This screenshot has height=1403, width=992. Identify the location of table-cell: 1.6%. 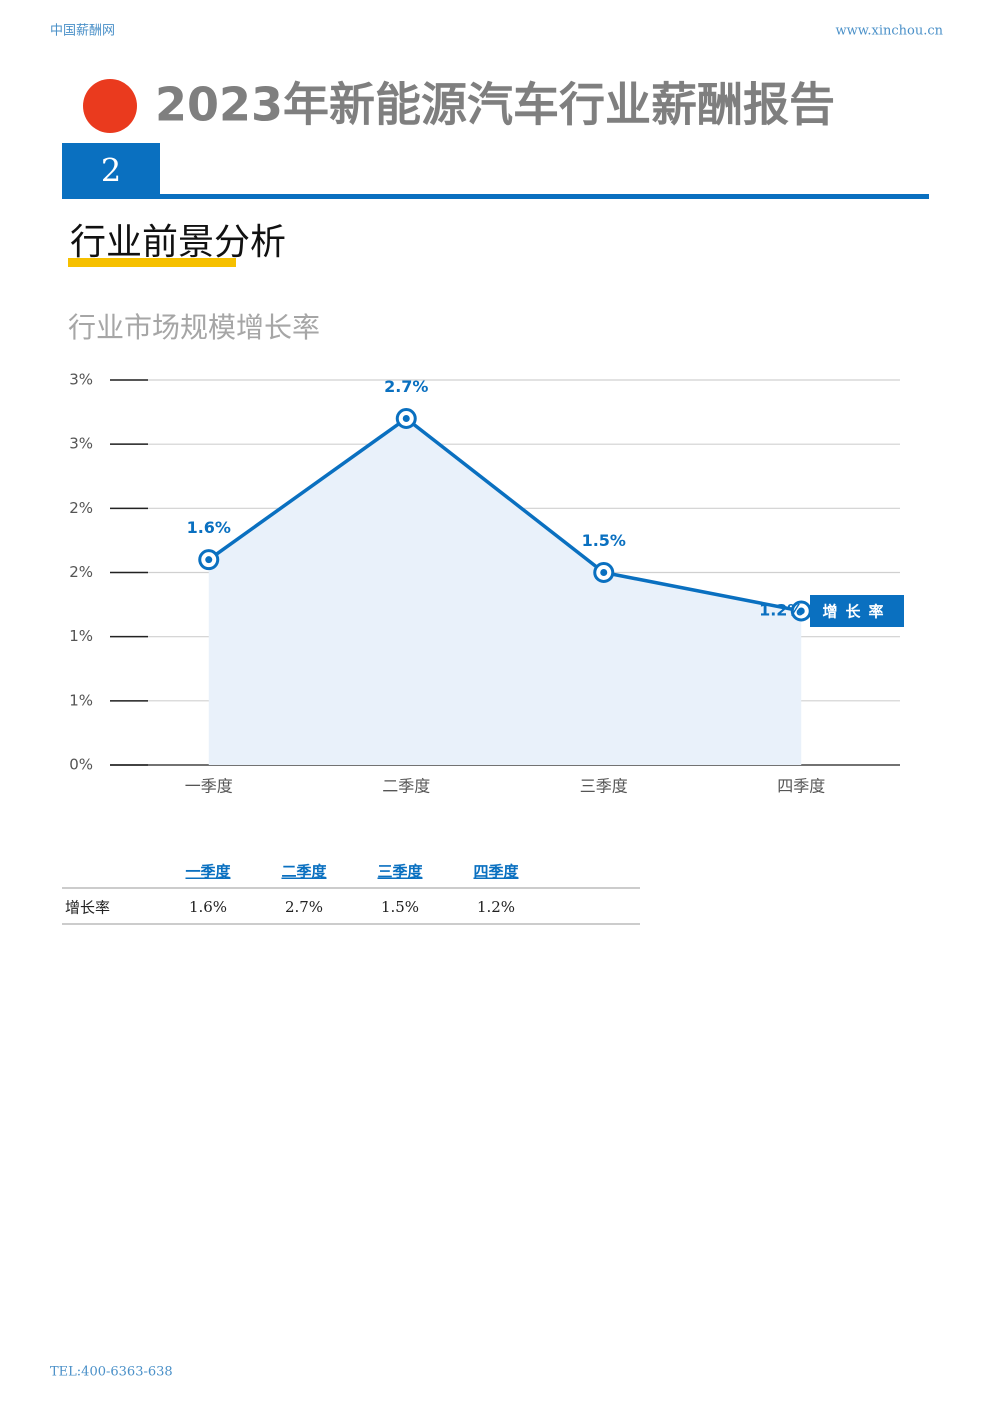
(208, 907).